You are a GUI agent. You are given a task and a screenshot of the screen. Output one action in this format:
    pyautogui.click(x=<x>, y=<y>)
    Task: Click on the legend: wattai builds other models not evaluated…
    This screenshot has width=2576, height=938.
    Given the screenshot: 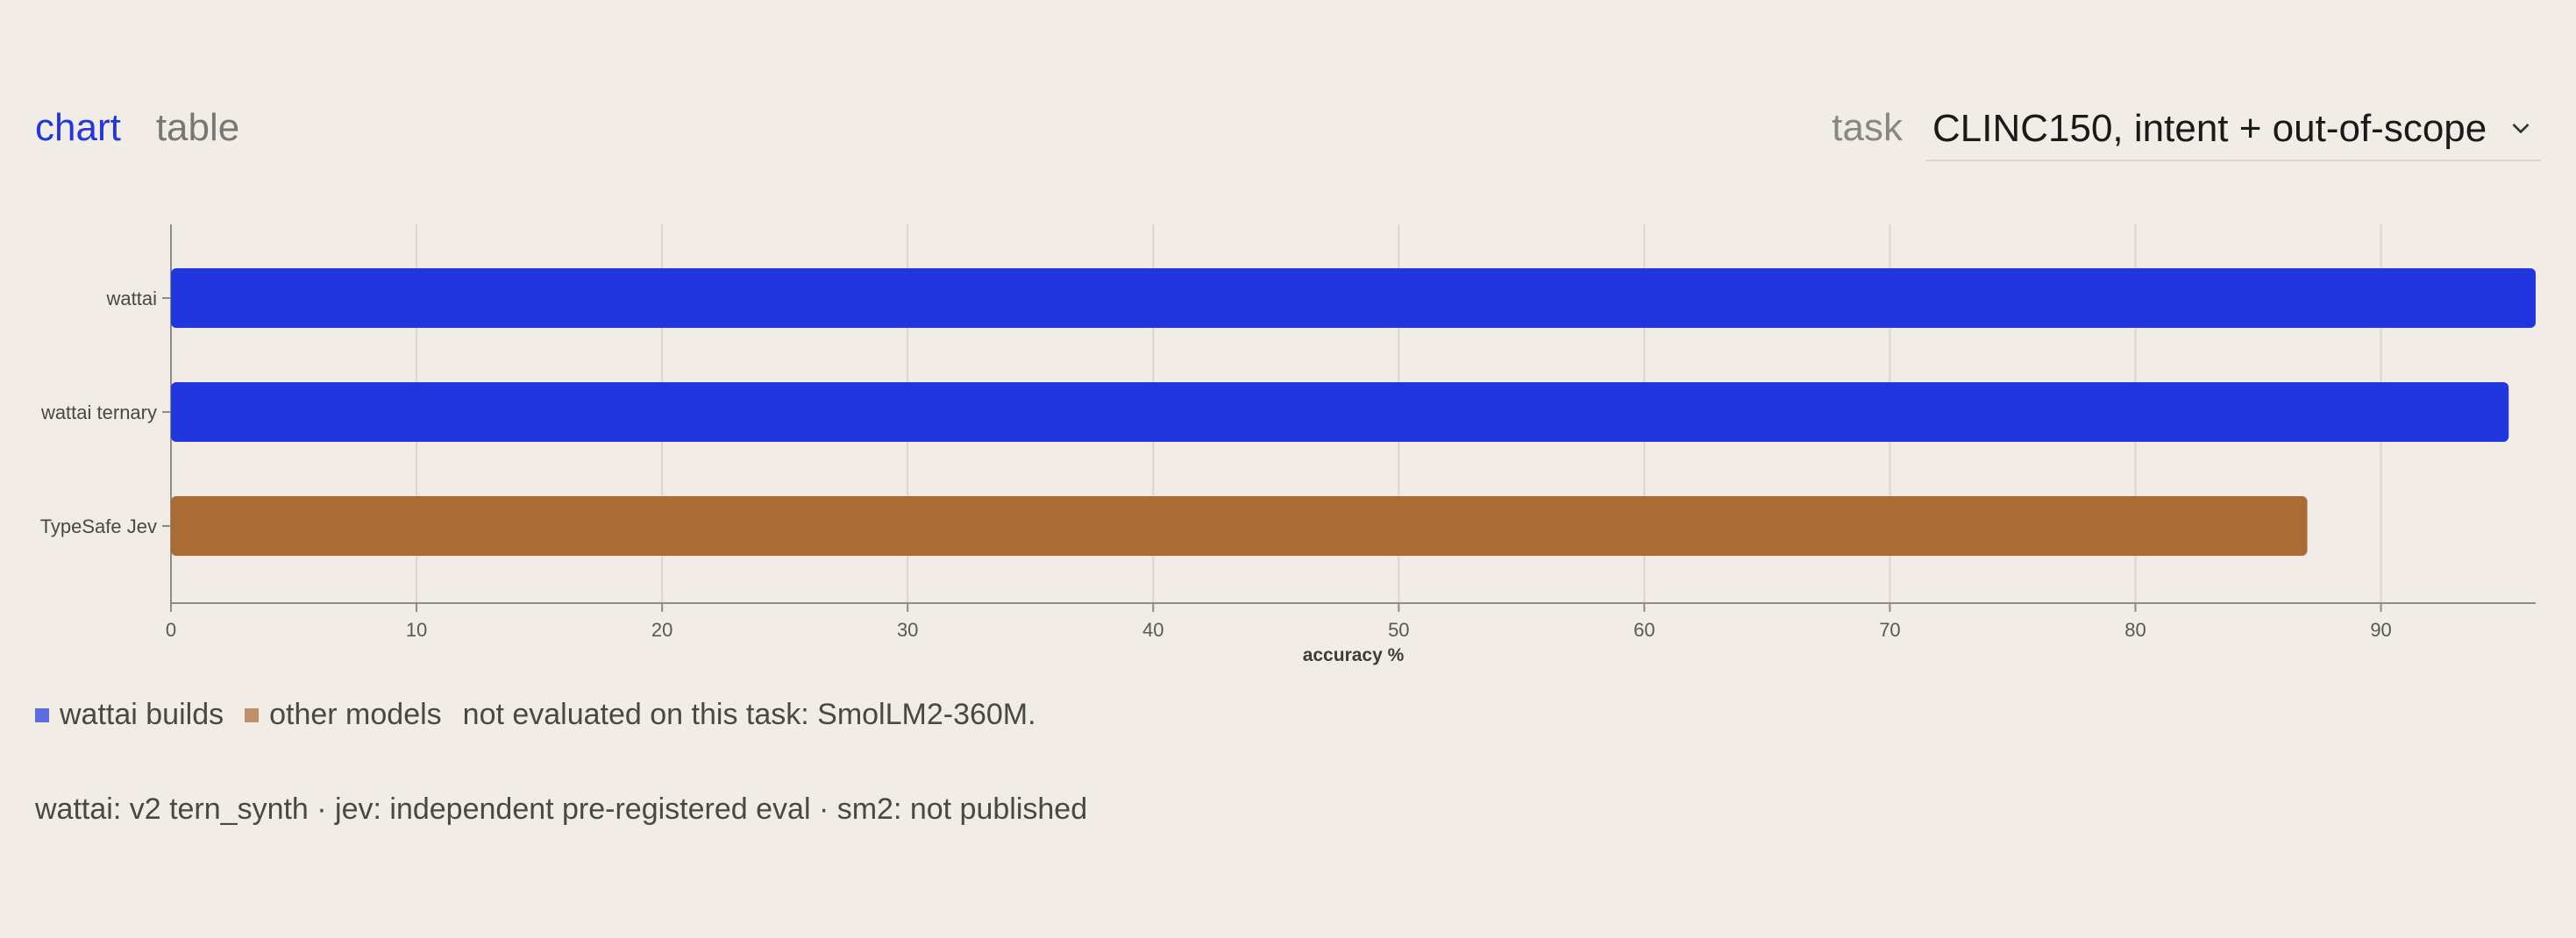 What is the action you would take?
    pyautogui.click(x=535, y=715)
    